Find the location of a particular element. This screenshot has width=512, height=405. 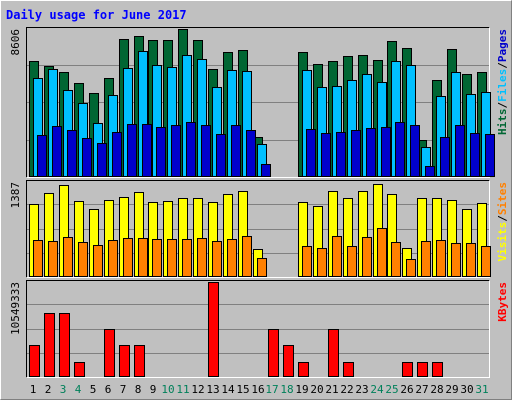

x-tick-label-25: 25 is located at coordinates (391, 389).